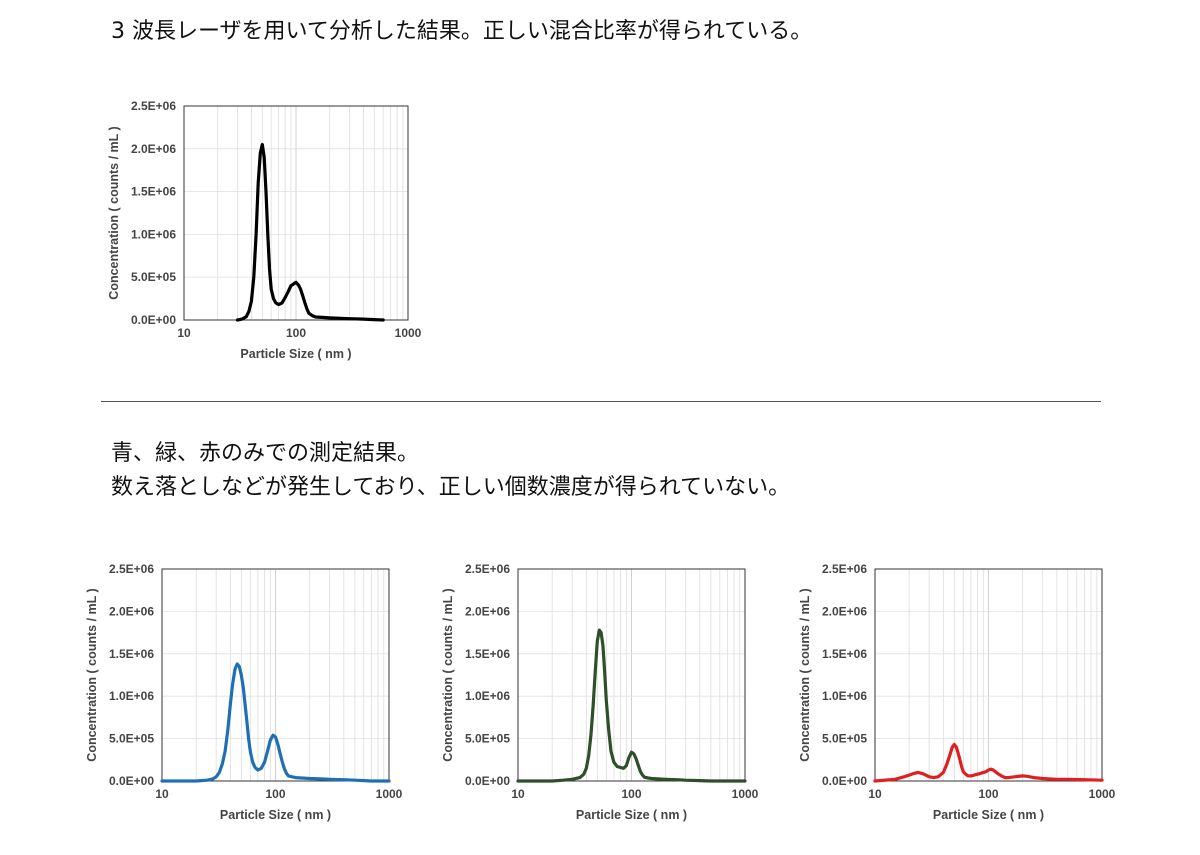 Image resolution: width=1200 pixels, height=855 pixels. What do you see at coordinates (265, 453) in the screenshot?
I see `caption-bottom-line1: 青、緑、赤のみでの測定結果。` at bounding box center [265, 453].